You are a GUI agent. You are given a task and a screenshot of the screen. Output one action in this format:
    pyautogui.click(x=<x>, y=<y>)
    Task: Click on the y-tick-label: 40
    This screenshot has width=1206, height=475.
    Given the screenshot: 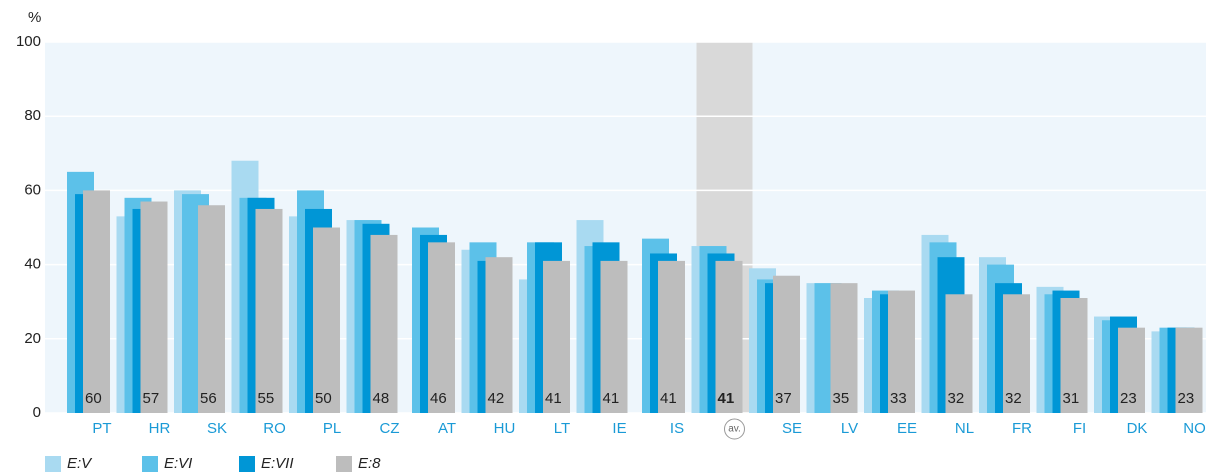 What is the action you would take?
    pyautogui.click(x=32, y=264)
    